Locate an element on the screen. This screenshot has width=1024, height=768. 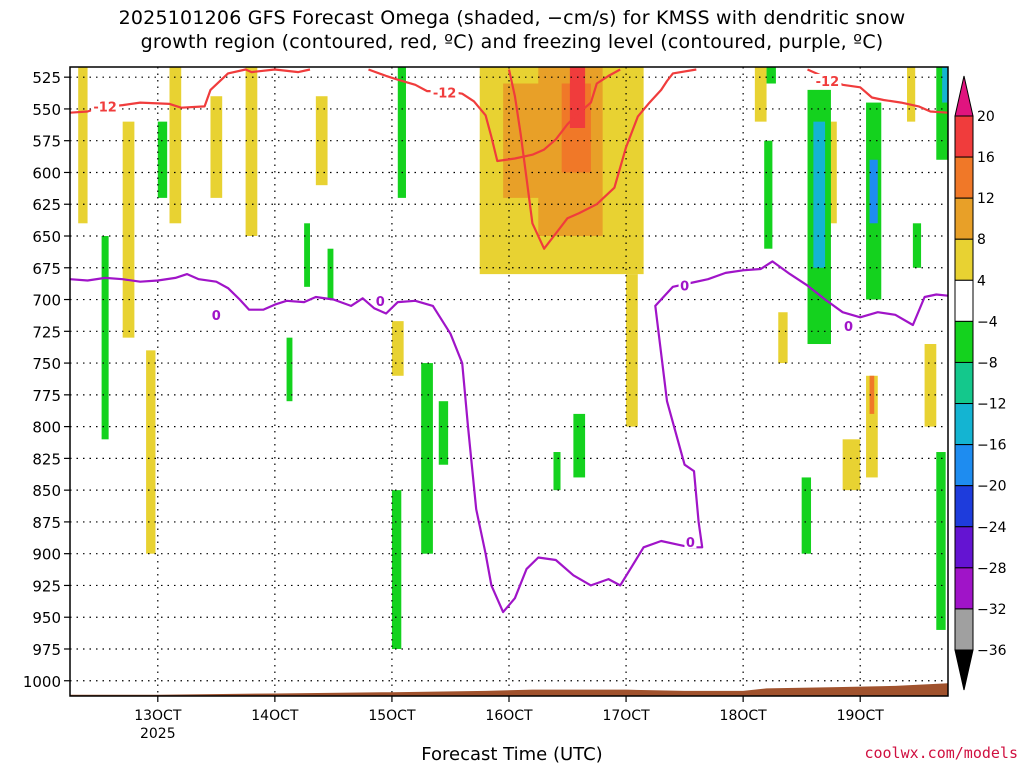
y-tick-label: 700 is located at coordinates (46, 301).